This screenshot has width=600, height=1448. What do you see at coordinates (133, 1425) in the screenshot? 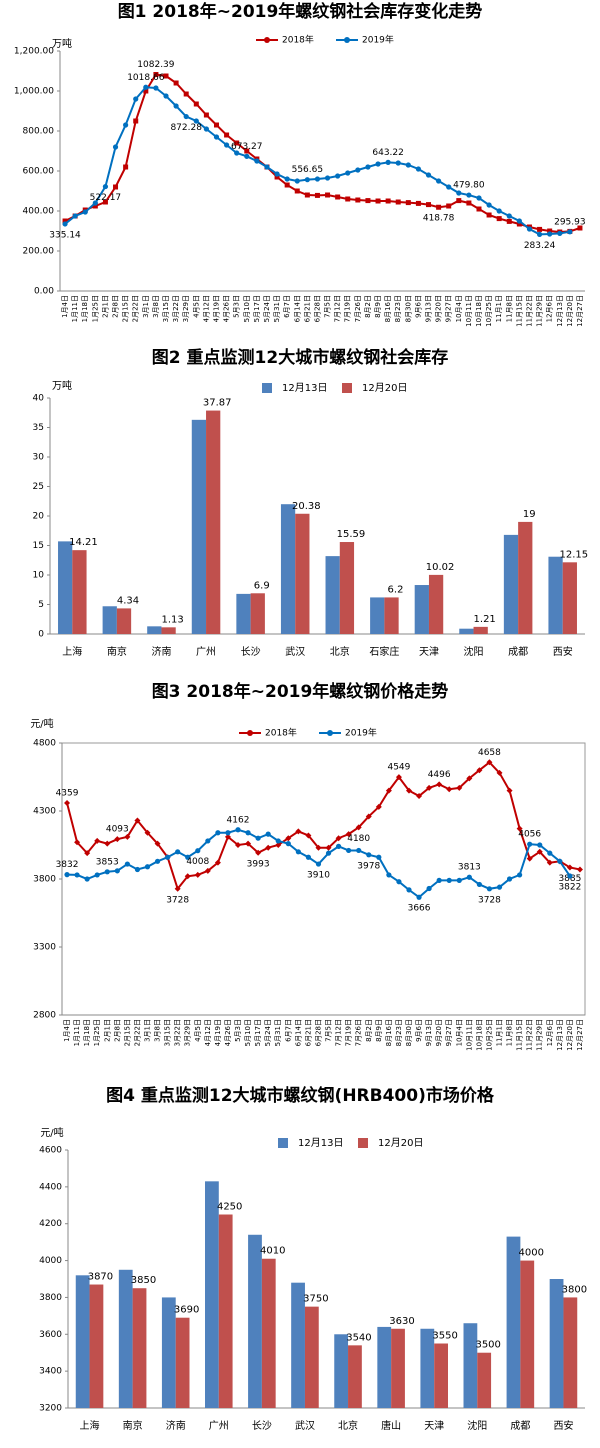
I see `x-tick-label: 南京` at bounding box center [133, 1425].